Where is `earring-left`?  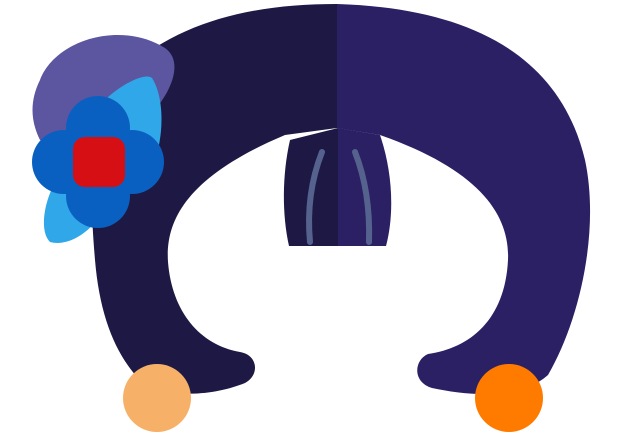
earring-left is located at coordinates (157, 398).